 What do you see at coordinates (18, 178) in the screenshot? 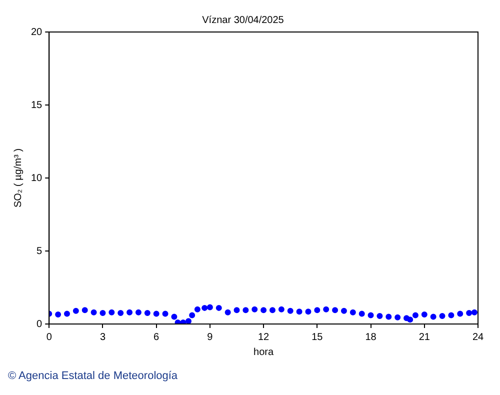
I see `y-axis-title: SO₂ ( µg/m³ )` at bounding box center [18, 178].